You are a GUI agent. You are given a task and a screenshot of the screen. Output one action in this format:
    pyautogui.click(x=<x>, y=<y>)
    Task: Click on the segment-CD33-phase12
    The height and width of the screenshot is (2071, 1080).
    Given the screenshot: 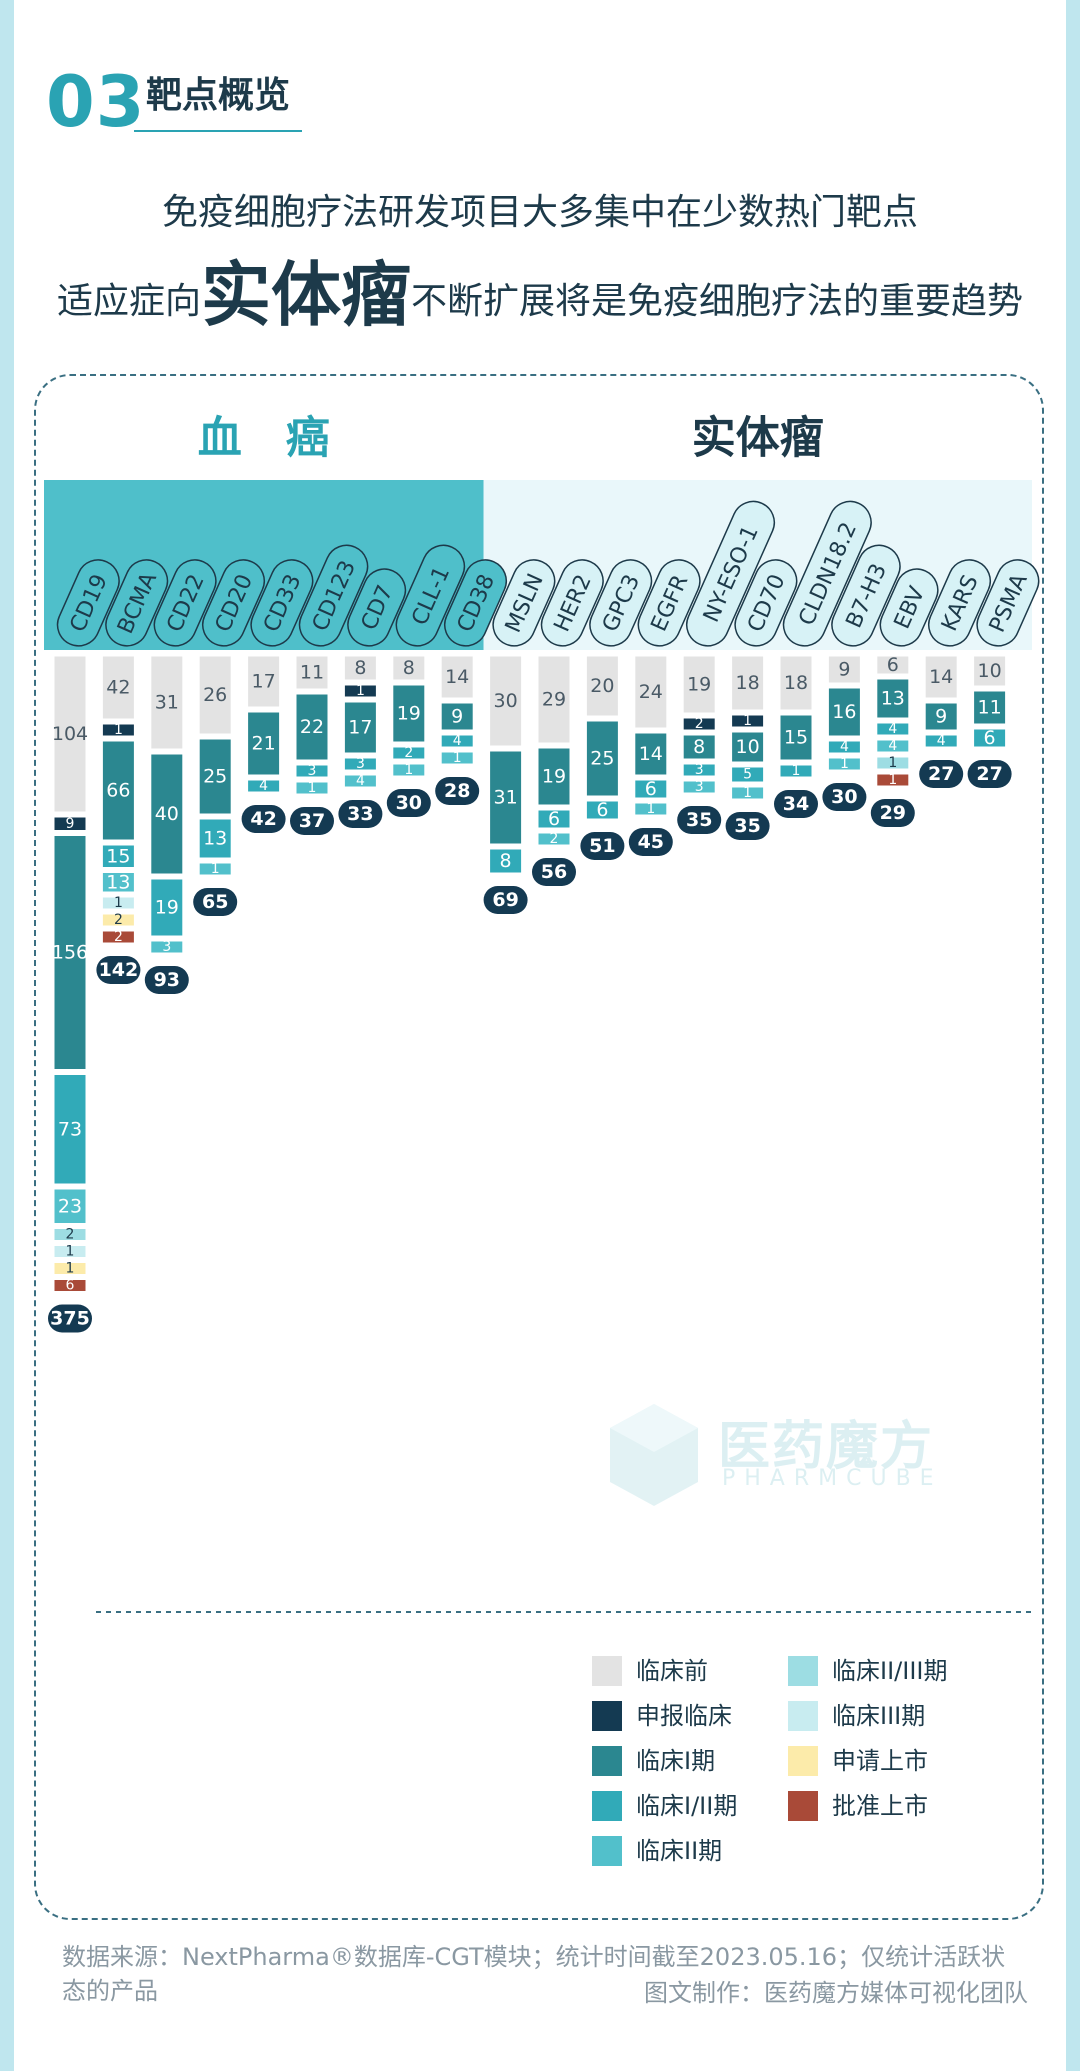 What is the action you would take?
    pyautogui.click(x=264, y=786)
    